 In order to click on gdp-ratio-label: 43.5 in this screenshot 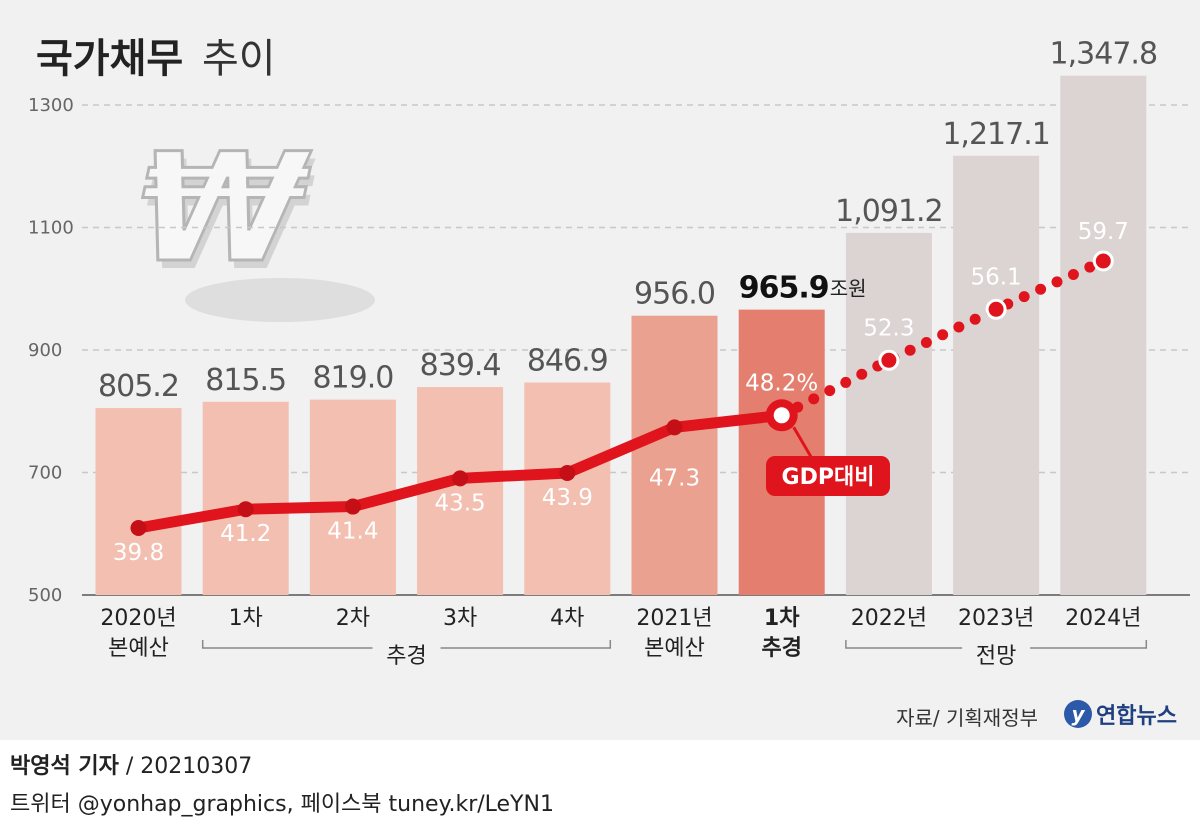, I will do `click(459, 503)`.